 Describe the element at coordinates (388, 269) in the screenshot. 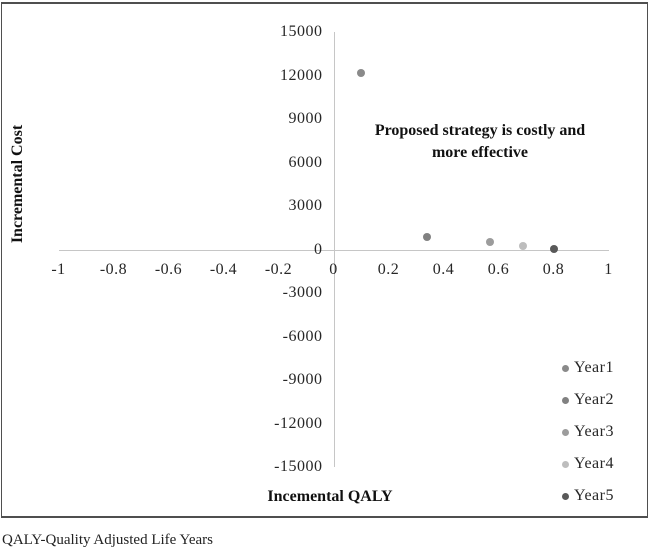

I see `x-tick-label: 0.2` at that location.